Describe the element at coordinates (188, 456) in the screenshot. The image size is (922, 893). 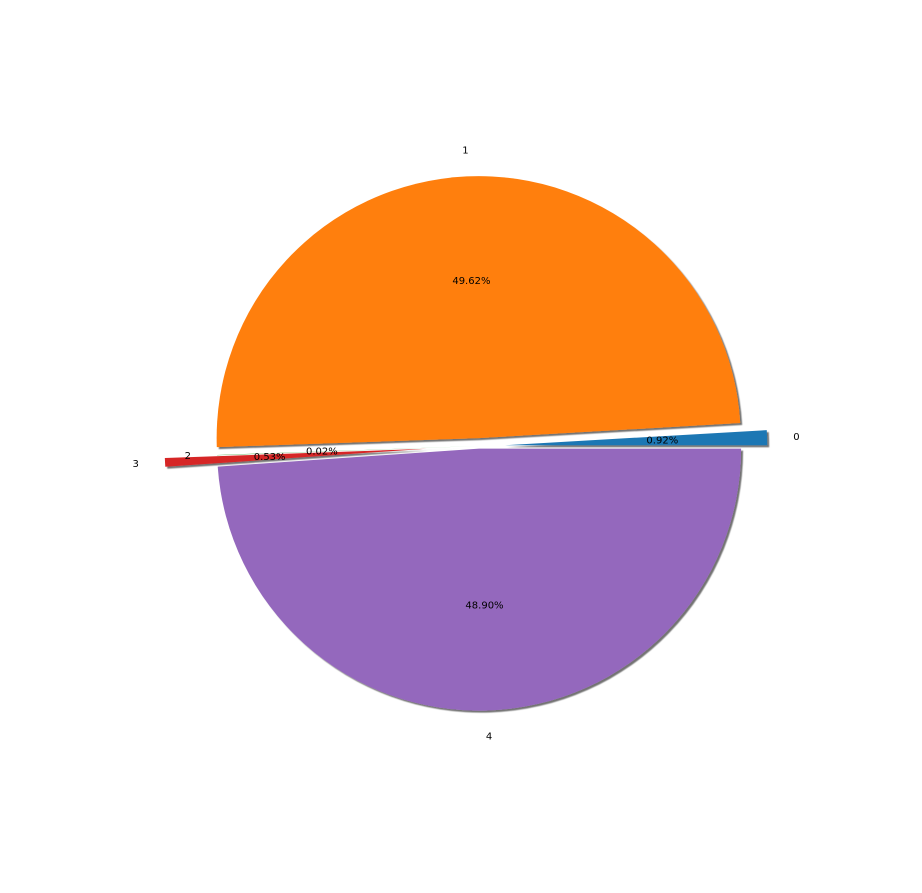
I see `slice-label-2: 2` at that location.